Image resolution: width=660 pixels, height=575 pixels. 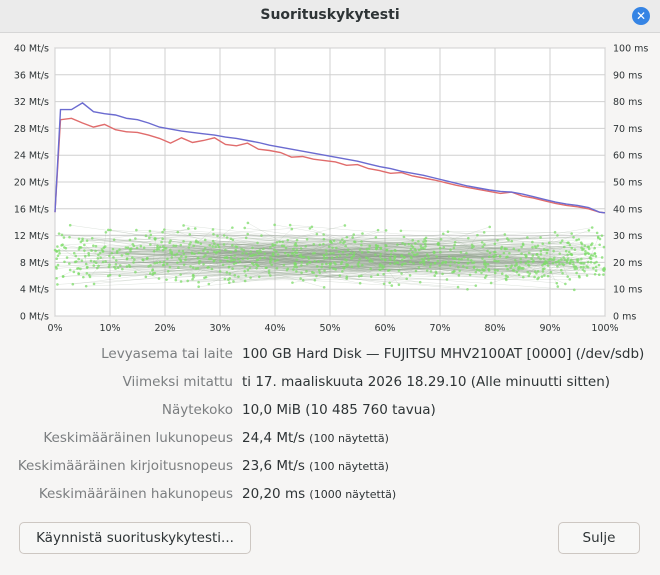 I want to click on close-icon: ✕, so click(x=641, y=16).